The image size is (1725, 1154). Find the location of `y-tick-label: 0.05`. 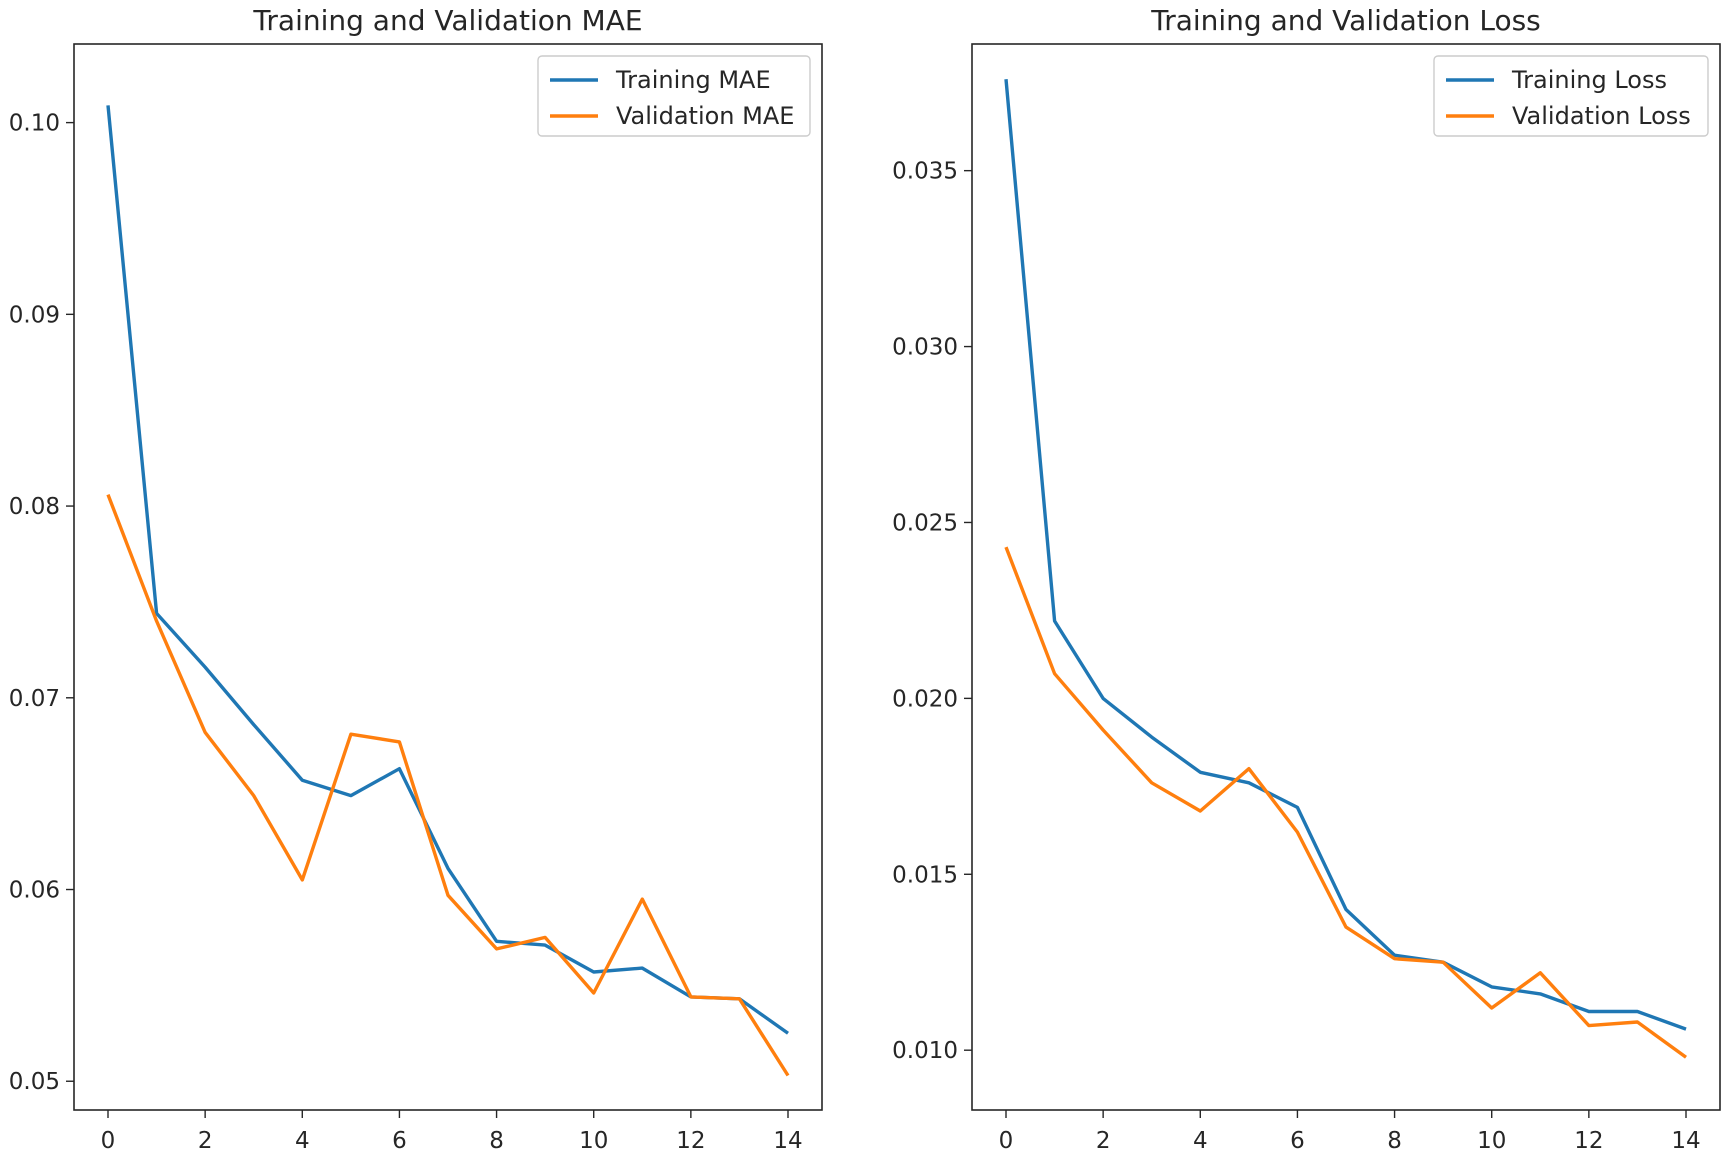

y-tick-label: 0.05 is located at coordinates (34, 1082).